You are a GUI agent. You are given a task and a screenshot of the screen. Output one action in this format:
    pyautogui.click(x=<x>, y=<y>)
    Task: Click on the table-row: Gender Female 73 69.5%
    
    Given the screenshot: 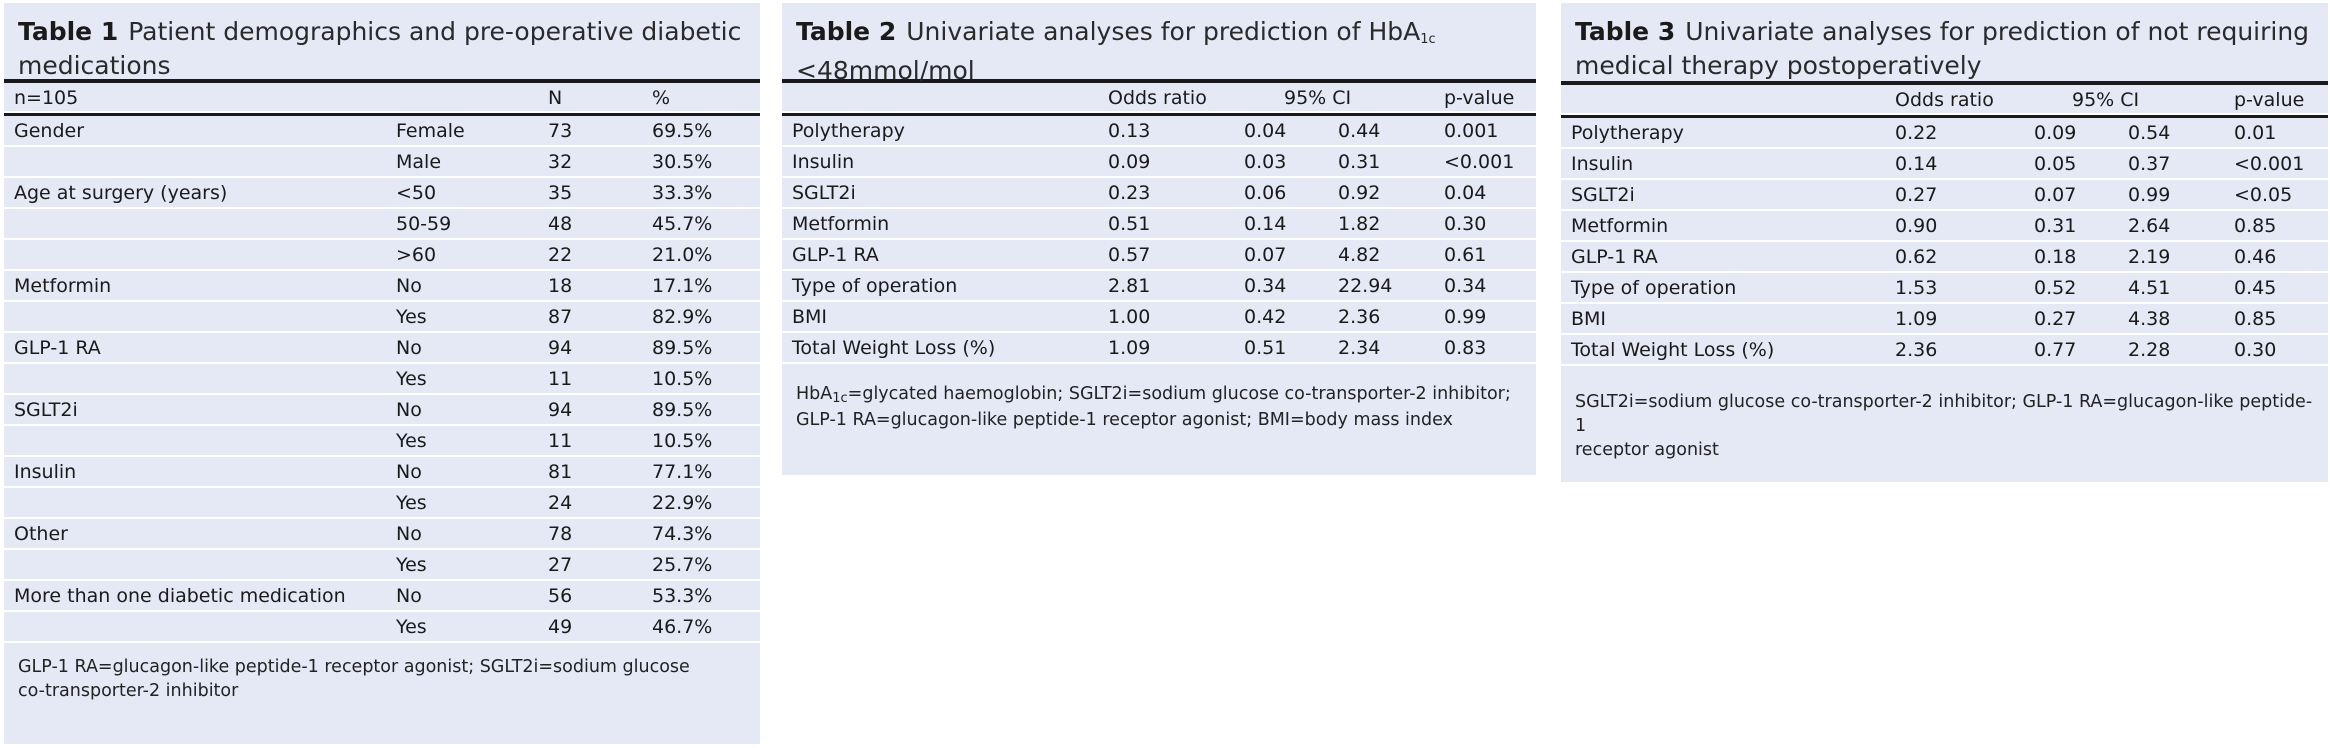 What is the action you would take?
    pyautogui.click(x=382, y=131)
    